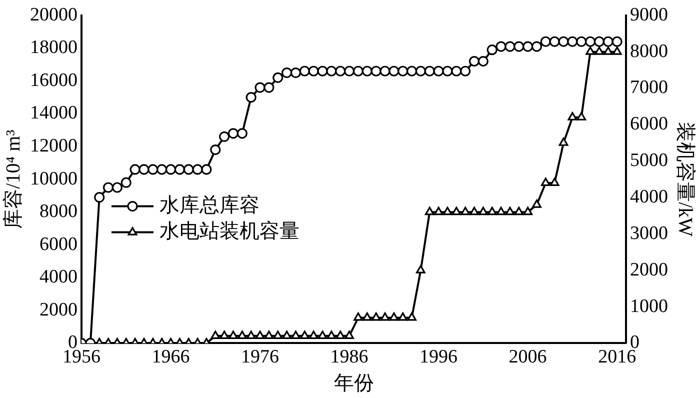  I want to click on y2-tick-label: 9000, so click(649, 15).